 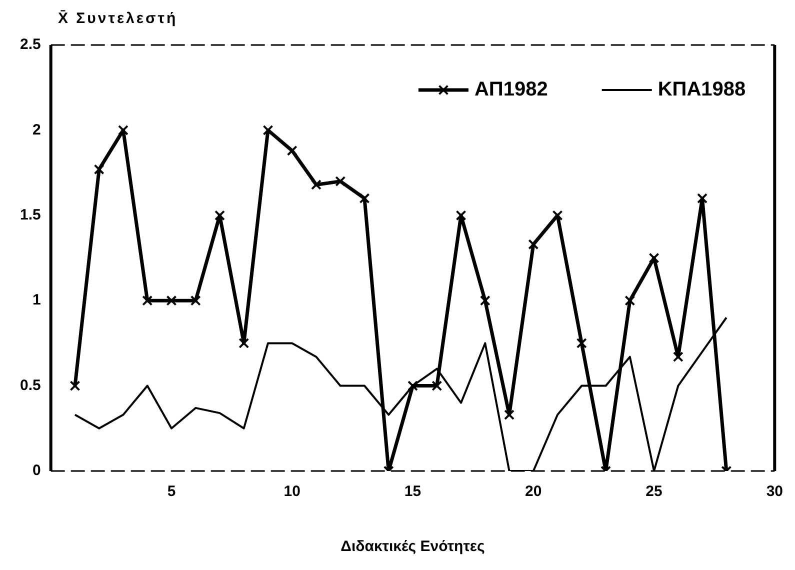 What do you see at coordinates (413, 491) in the screenshot?
I see `x-tick-label: 15` at bounding box center [413, 491].